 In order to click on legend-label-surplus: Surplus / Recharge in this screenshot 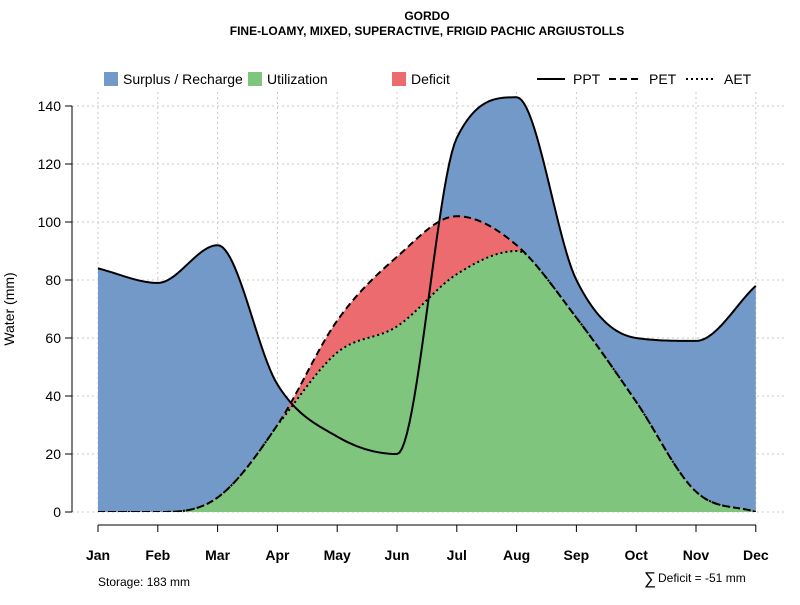, I will do `click(183, 79)`.